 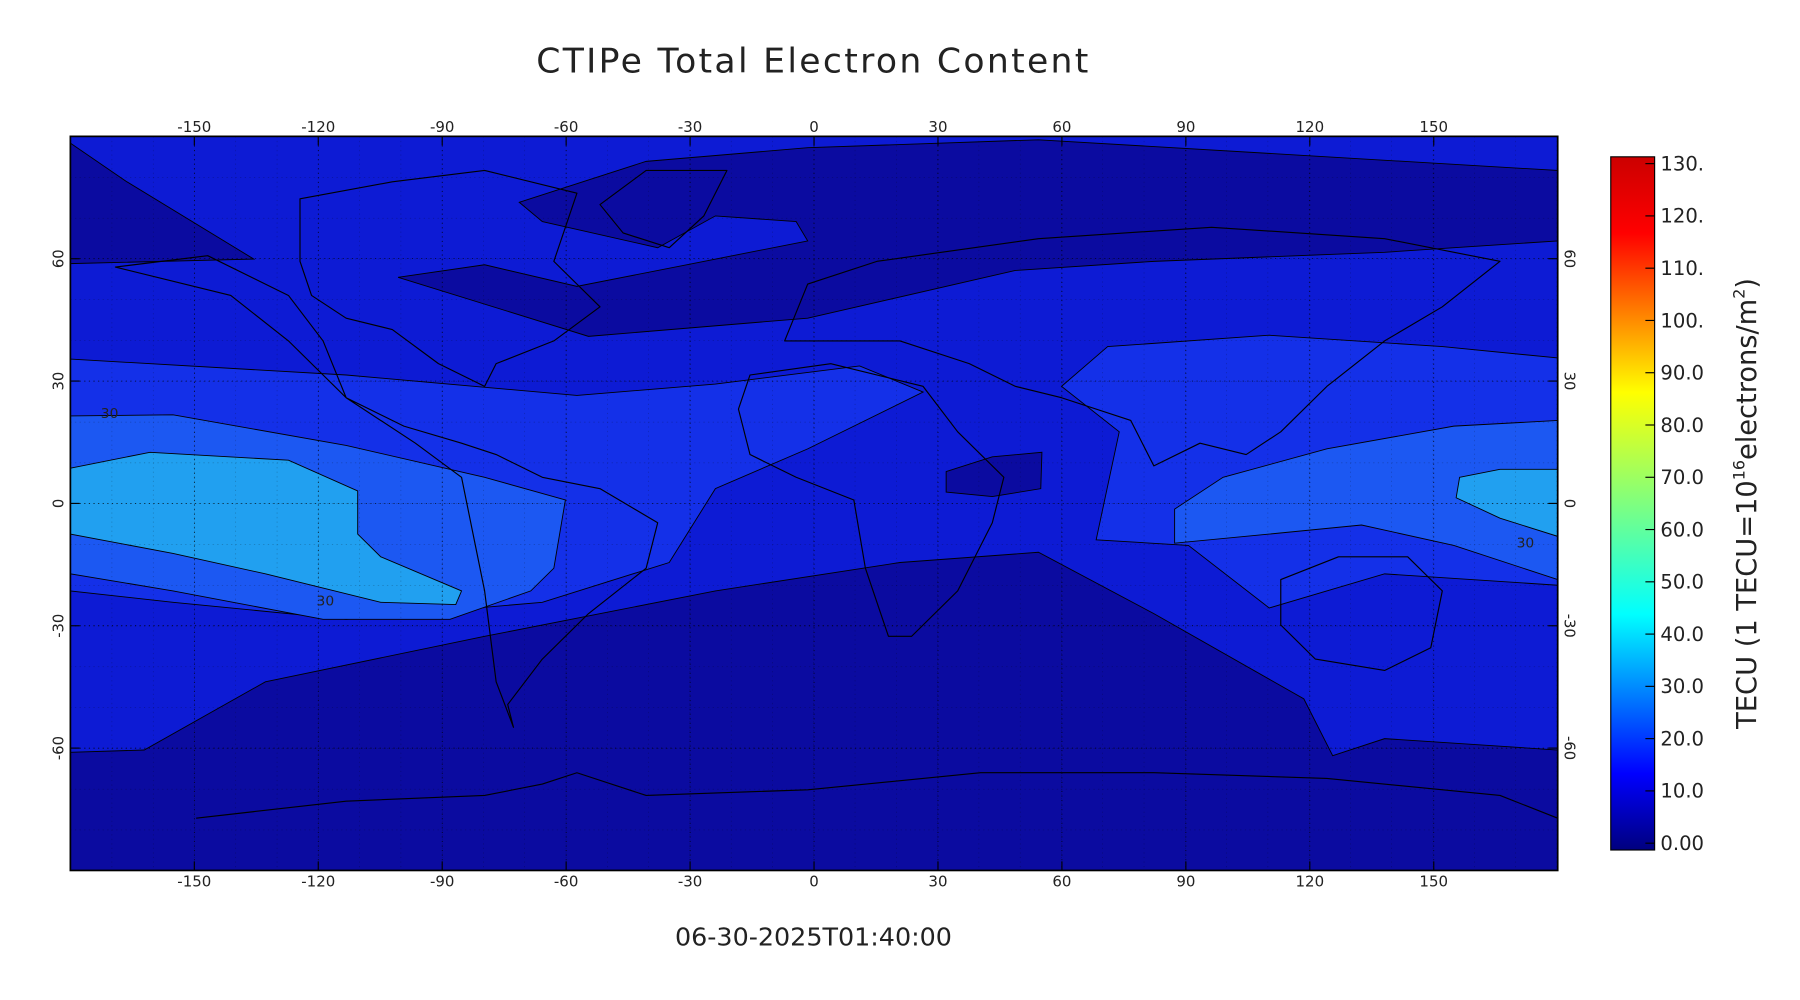 What do you see at coordinates (1682, 843) in the screenshot?
I see `colorbar-tick-label: 0.00` at bounding box center [1682, 843].